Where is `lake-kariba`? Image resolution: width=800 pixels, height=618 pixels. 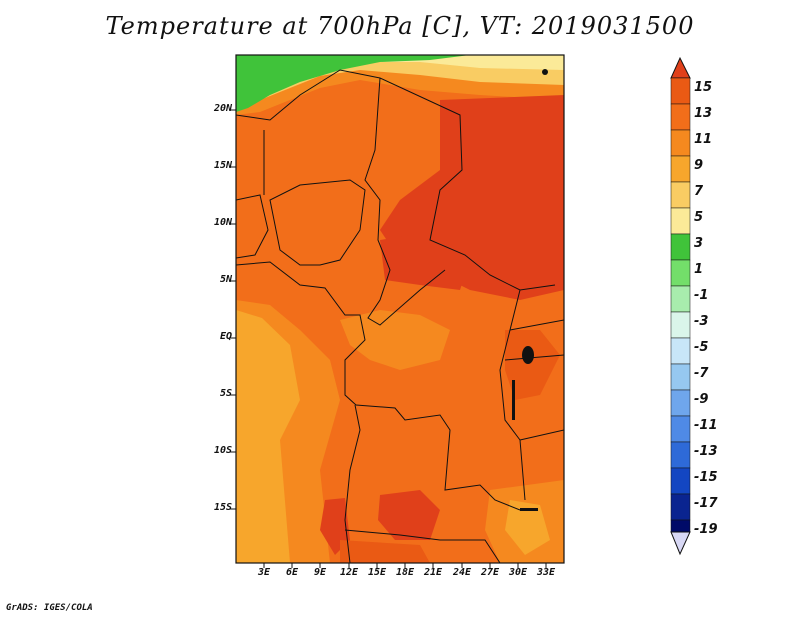 lake-kariba is located at coordinates (529, 509).